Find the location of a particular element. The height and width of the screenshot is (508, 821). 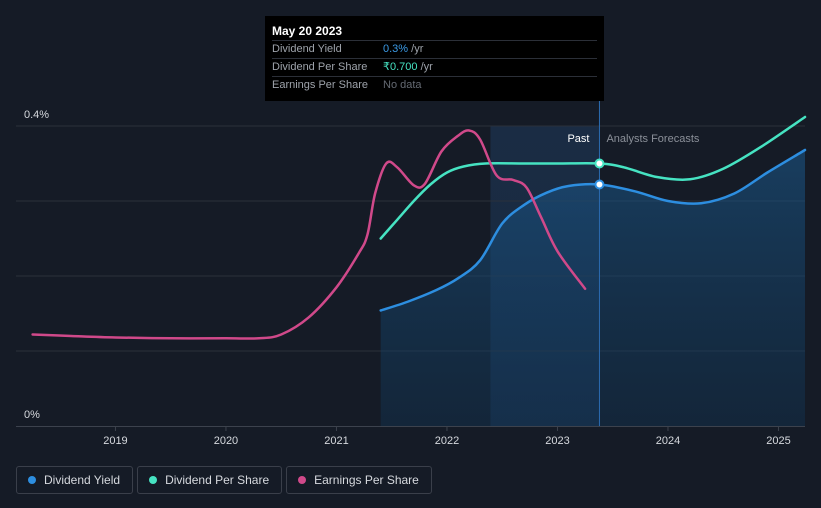

tooltip-date: May 20 2023 is located at coordinates (434, 32).